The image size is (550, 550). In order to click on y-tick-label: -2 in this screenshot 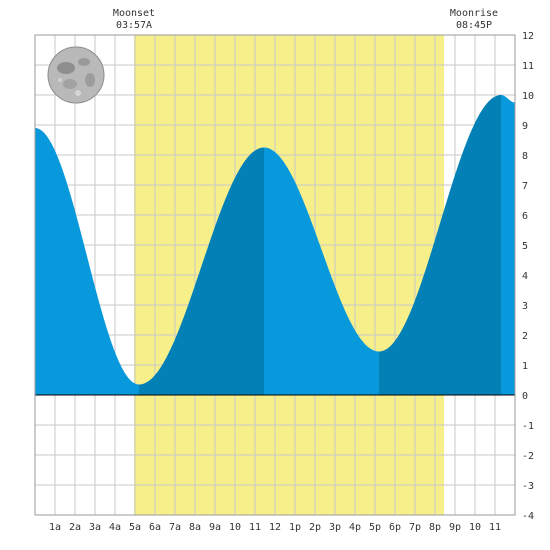, I will do `click(528, 456)`.